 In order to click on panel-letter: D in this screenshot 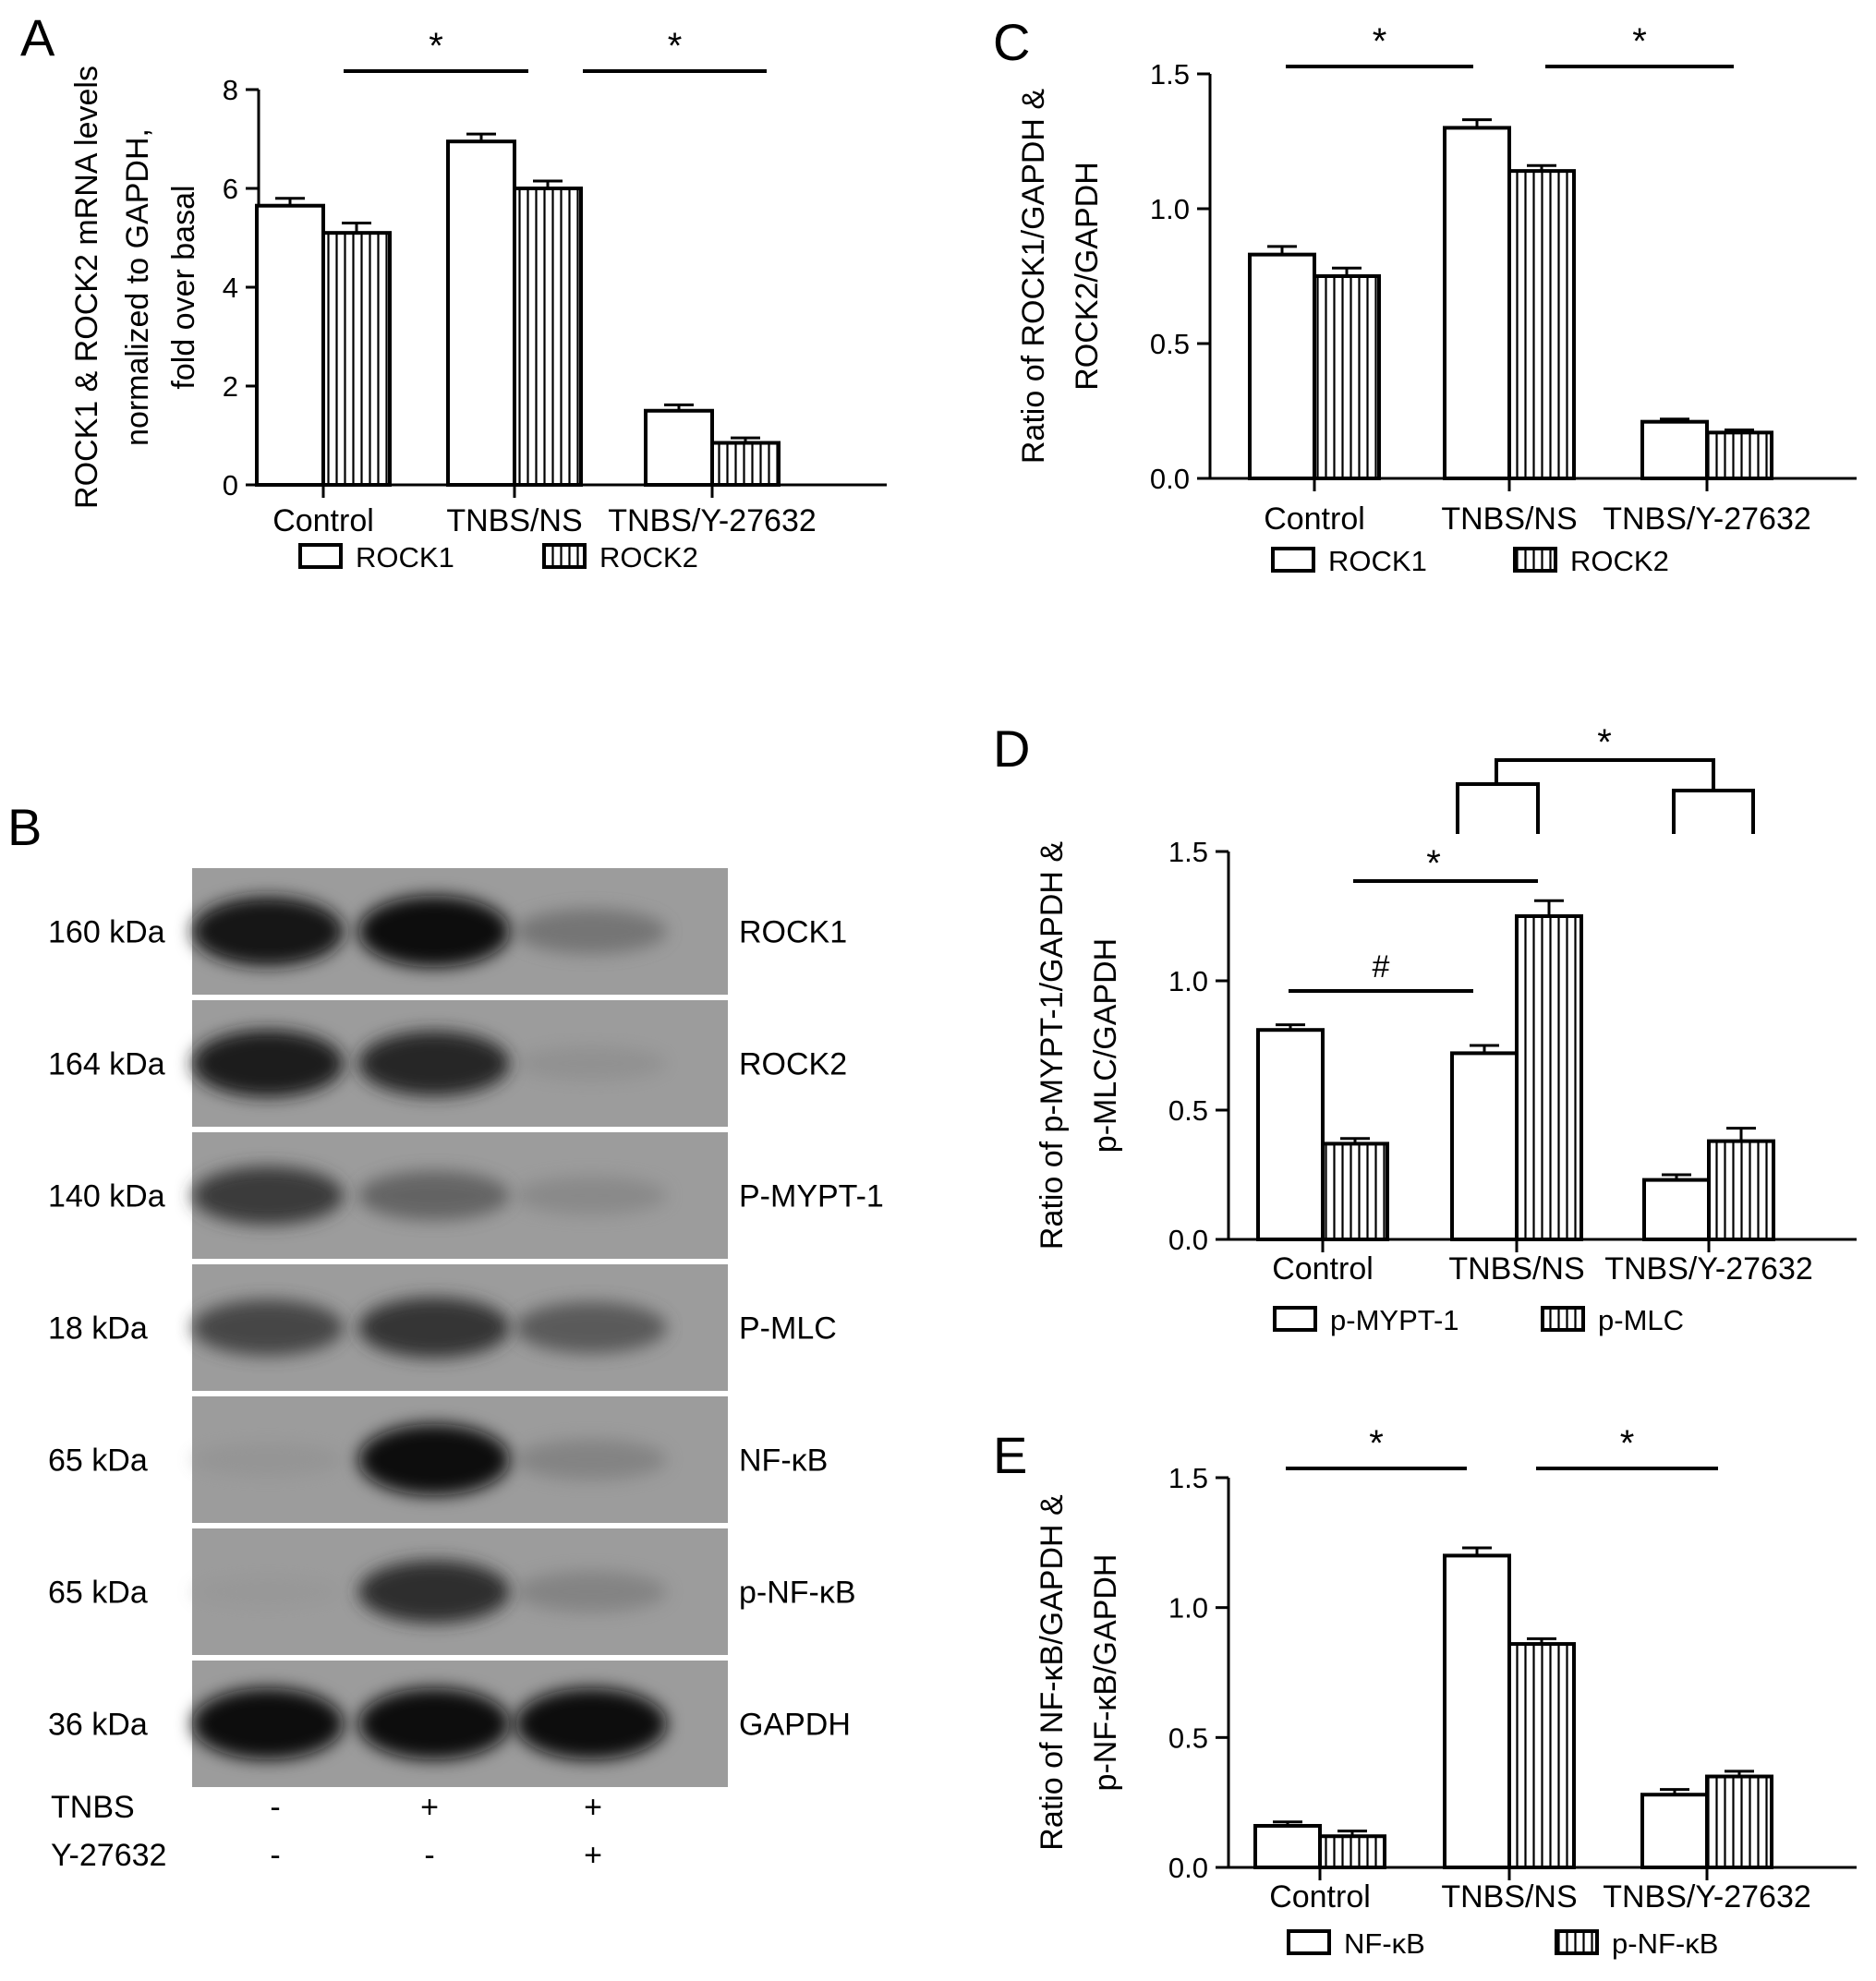, I will do `click(1011, 748)`.